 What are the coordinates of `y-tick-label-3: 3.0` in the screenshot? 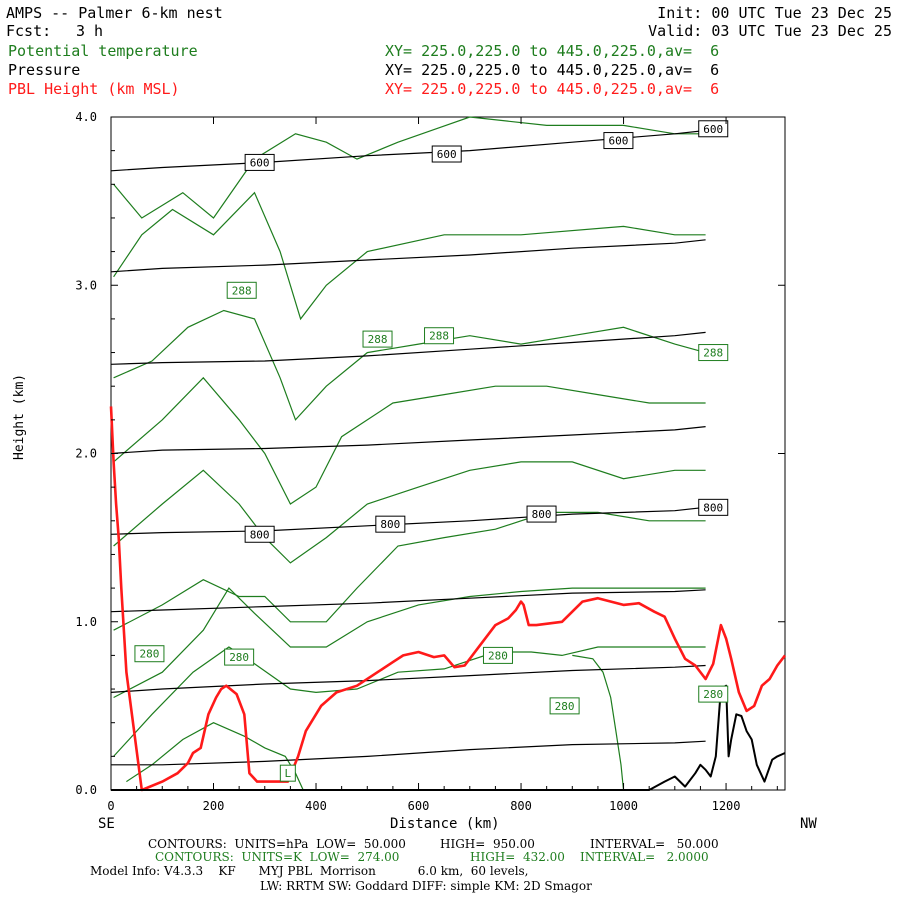 It's located at (86, 285).